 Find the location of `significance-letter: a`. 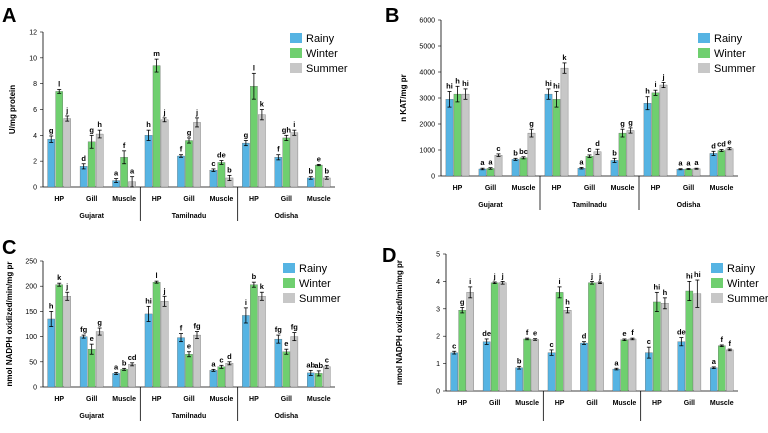

significance-letter: a is located at coordinates (680, 163).